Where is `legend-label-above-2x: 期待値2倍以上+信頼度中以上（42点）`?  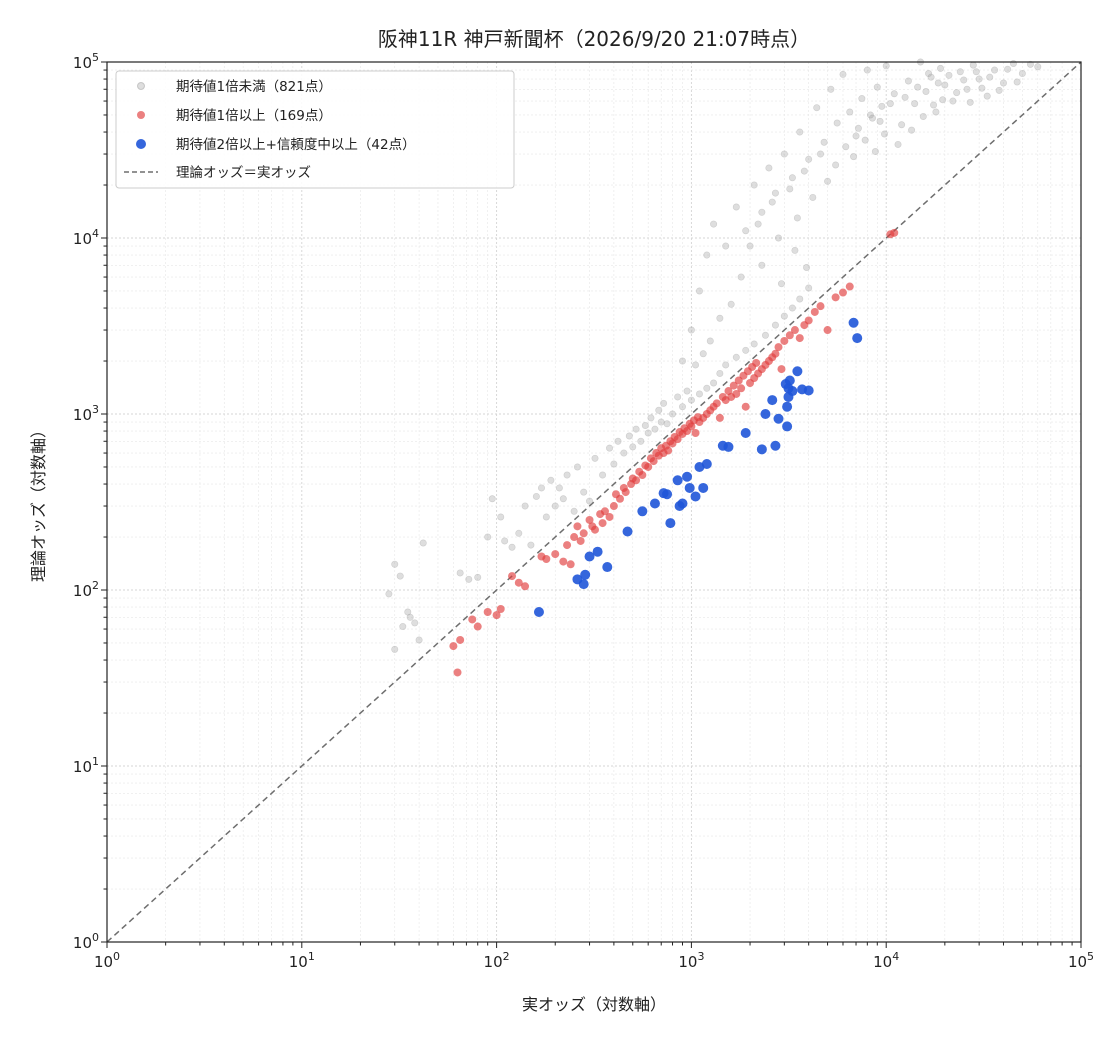
legend-label-above-2x: 期待値2倍以上+信頼度中以上（42点） is located at coordinates (296, 145).